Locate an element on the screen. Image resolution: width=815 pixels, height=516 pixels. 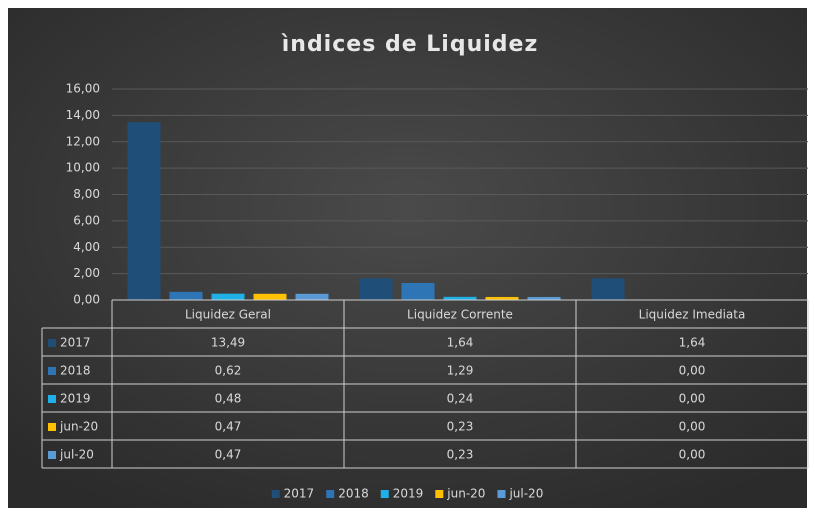
y-tick-label: 8,00 is located at coordinates (86, 194).